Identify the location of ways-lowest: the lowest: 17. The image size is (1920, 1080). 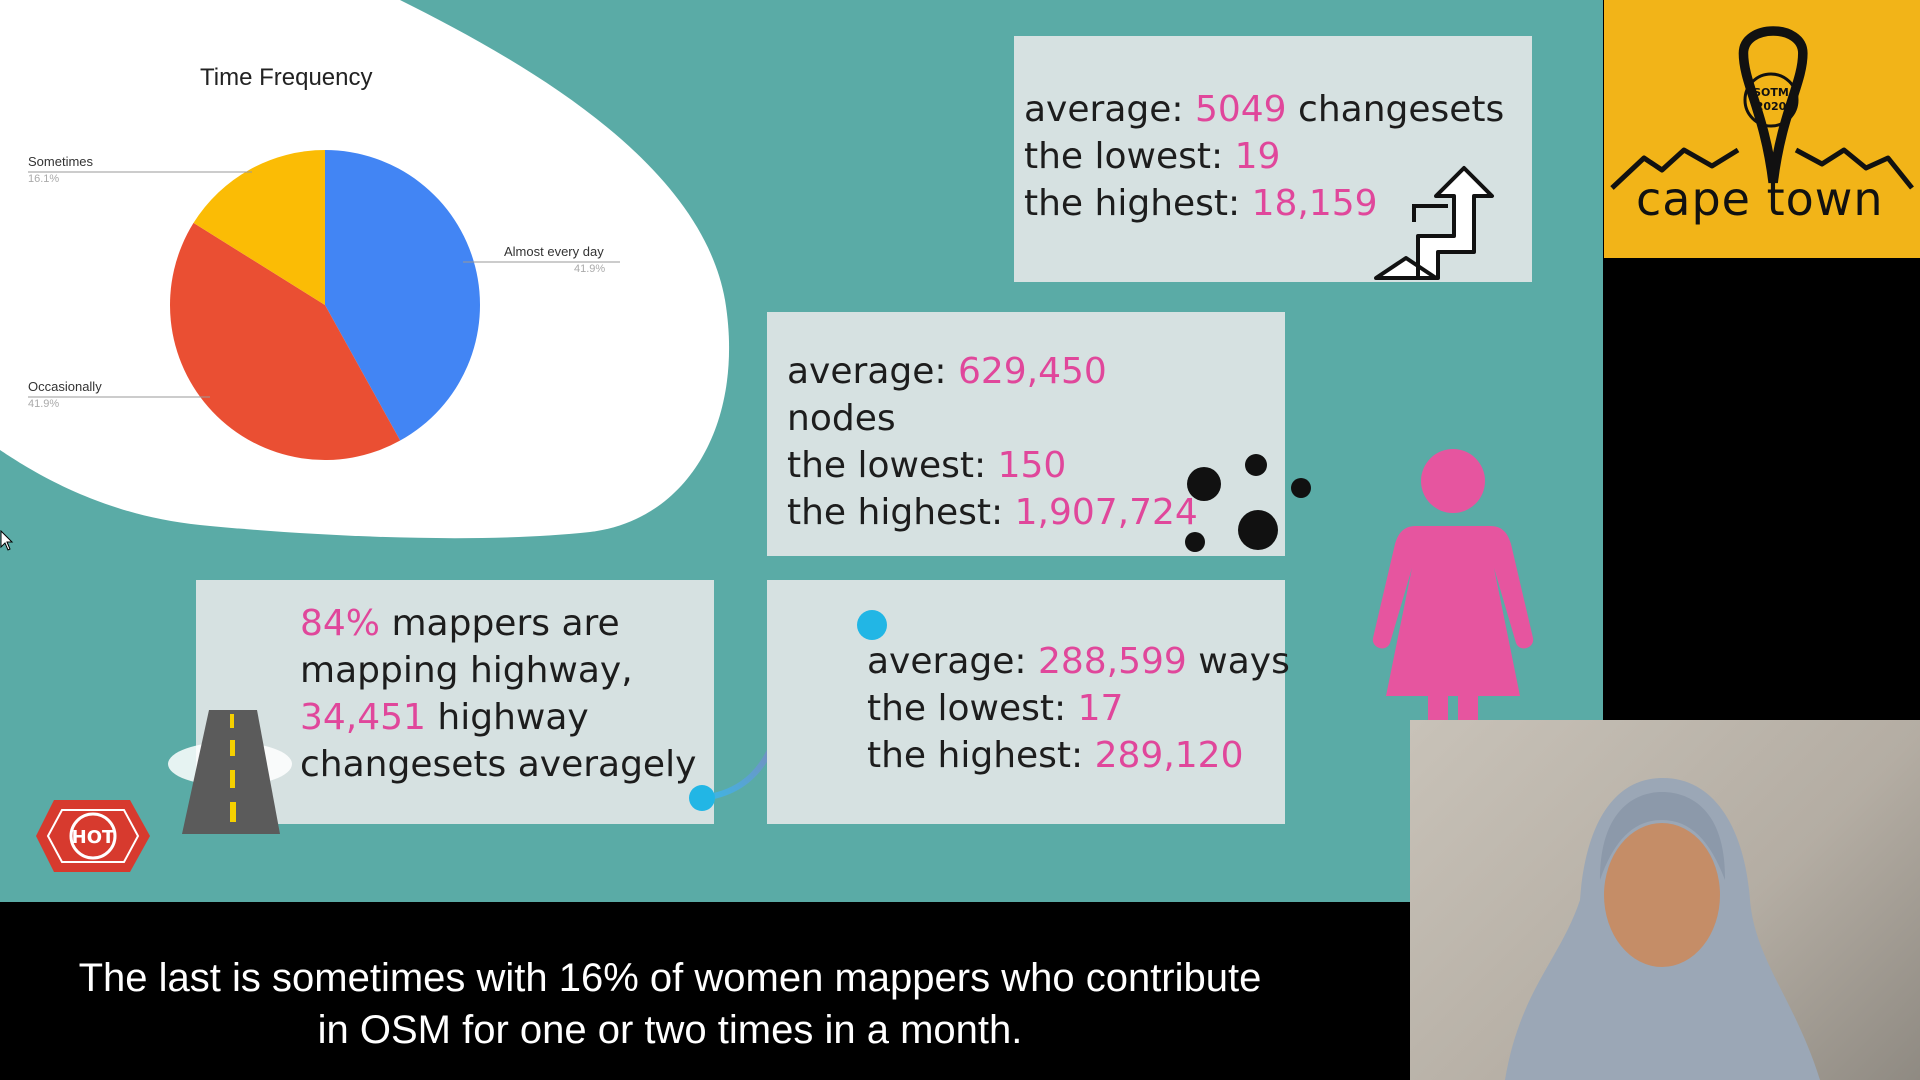
(995, 708).